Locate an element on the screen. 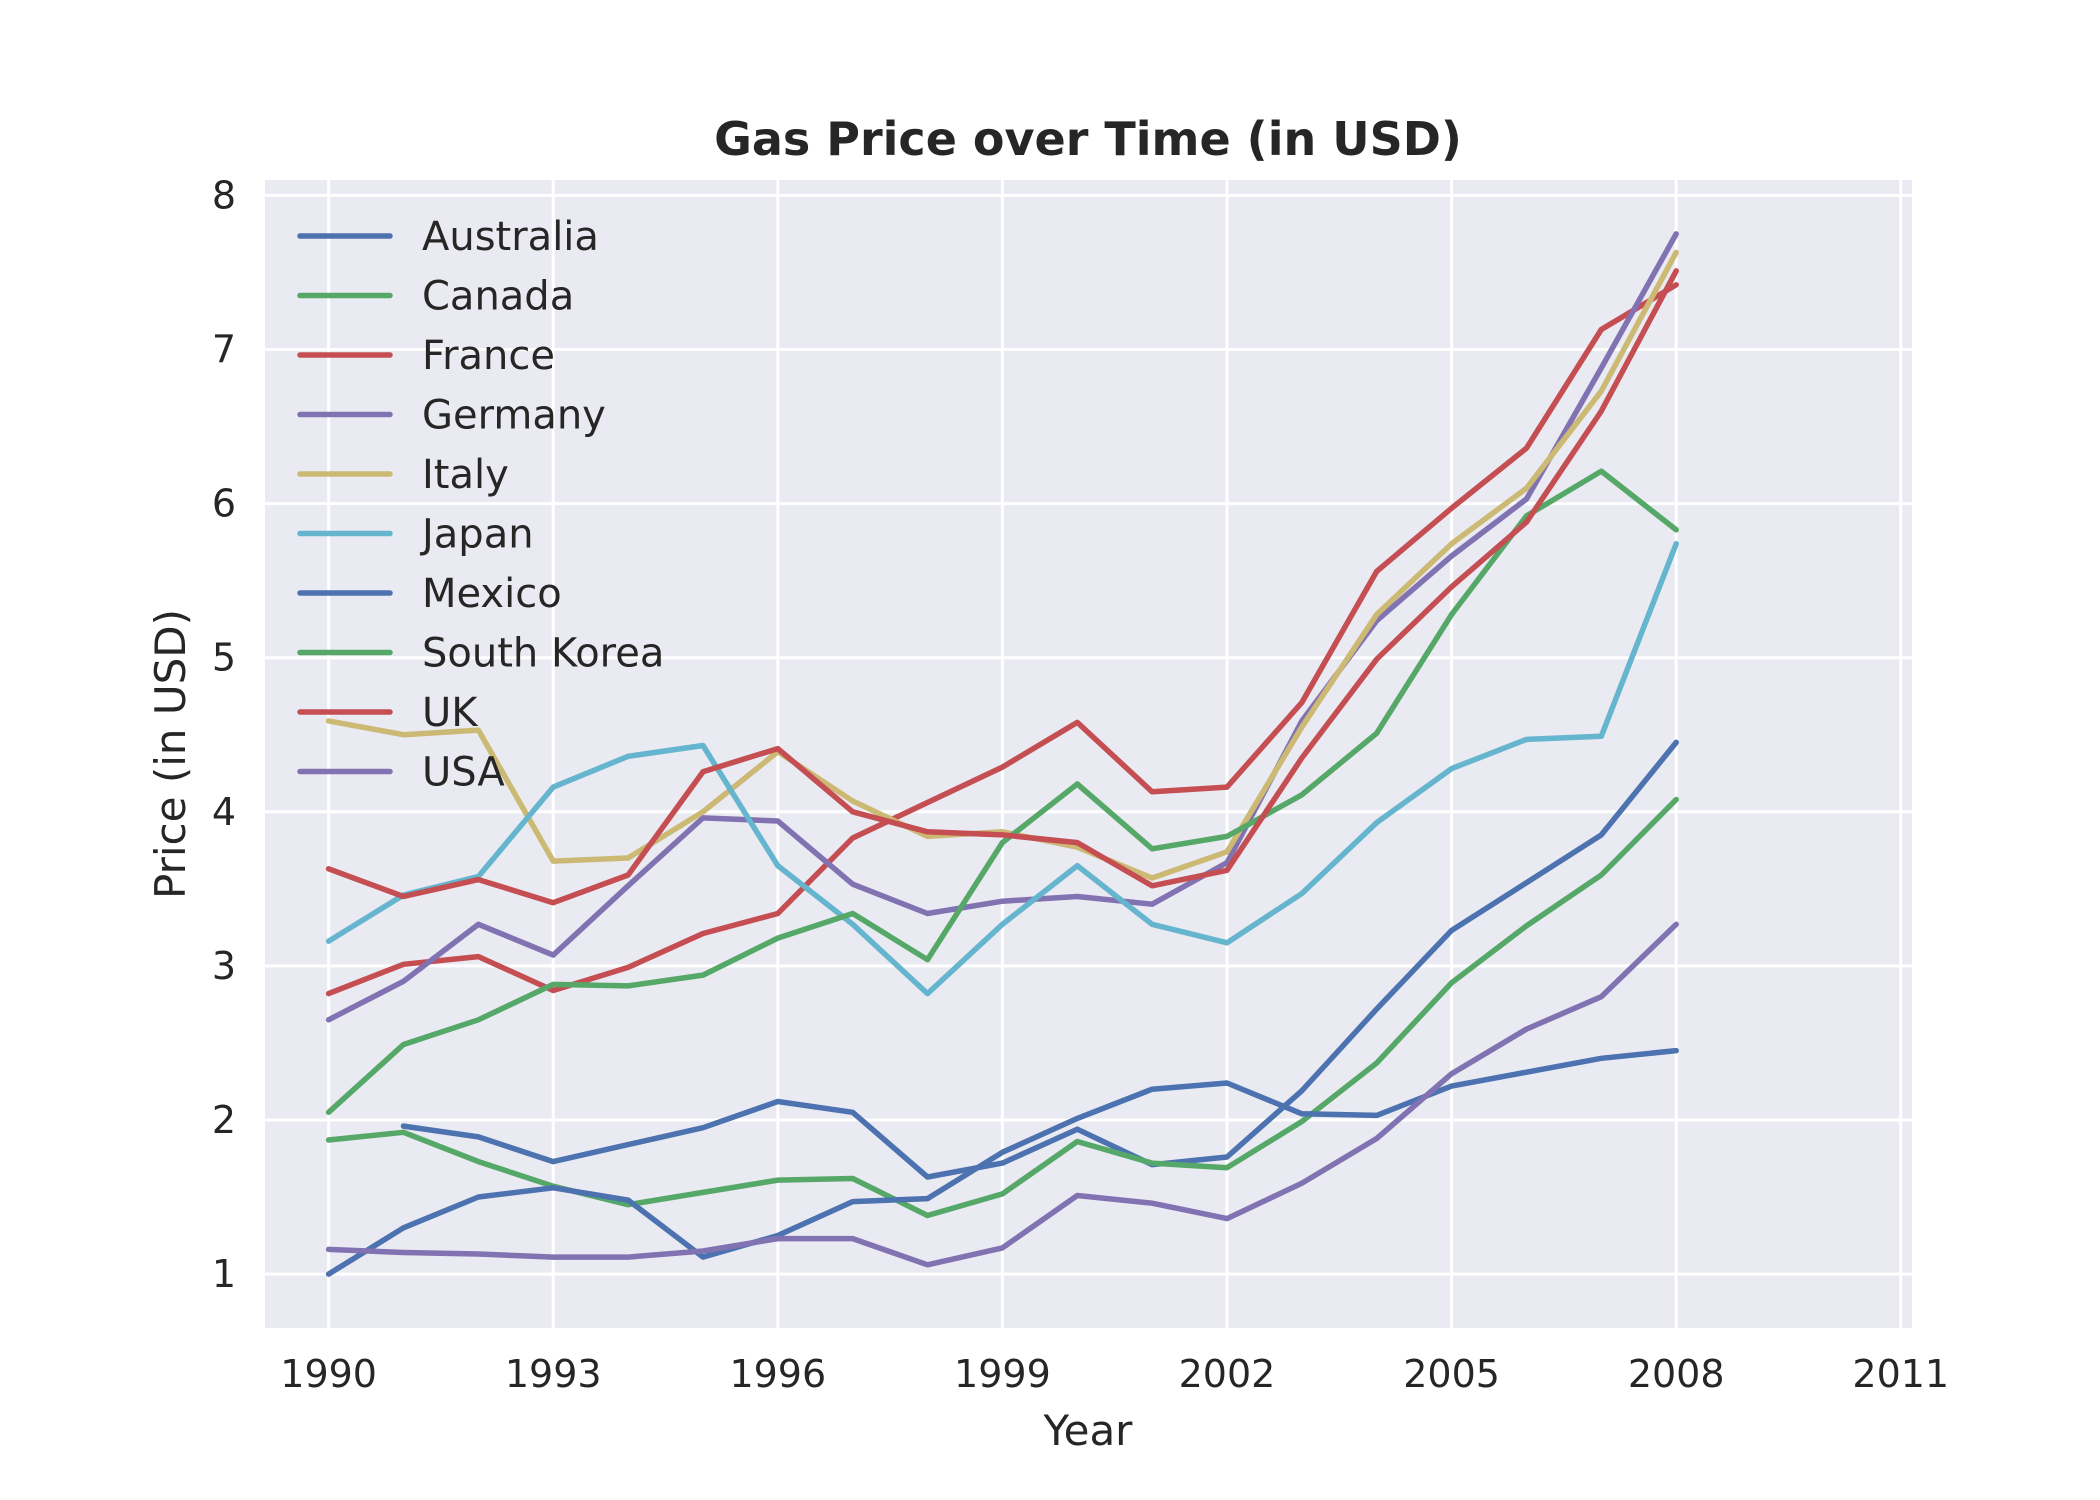 The height and width of the screenshot is (1500, 2100). legend-label-south-korea: South Korea is located at coordinates (543, 654).